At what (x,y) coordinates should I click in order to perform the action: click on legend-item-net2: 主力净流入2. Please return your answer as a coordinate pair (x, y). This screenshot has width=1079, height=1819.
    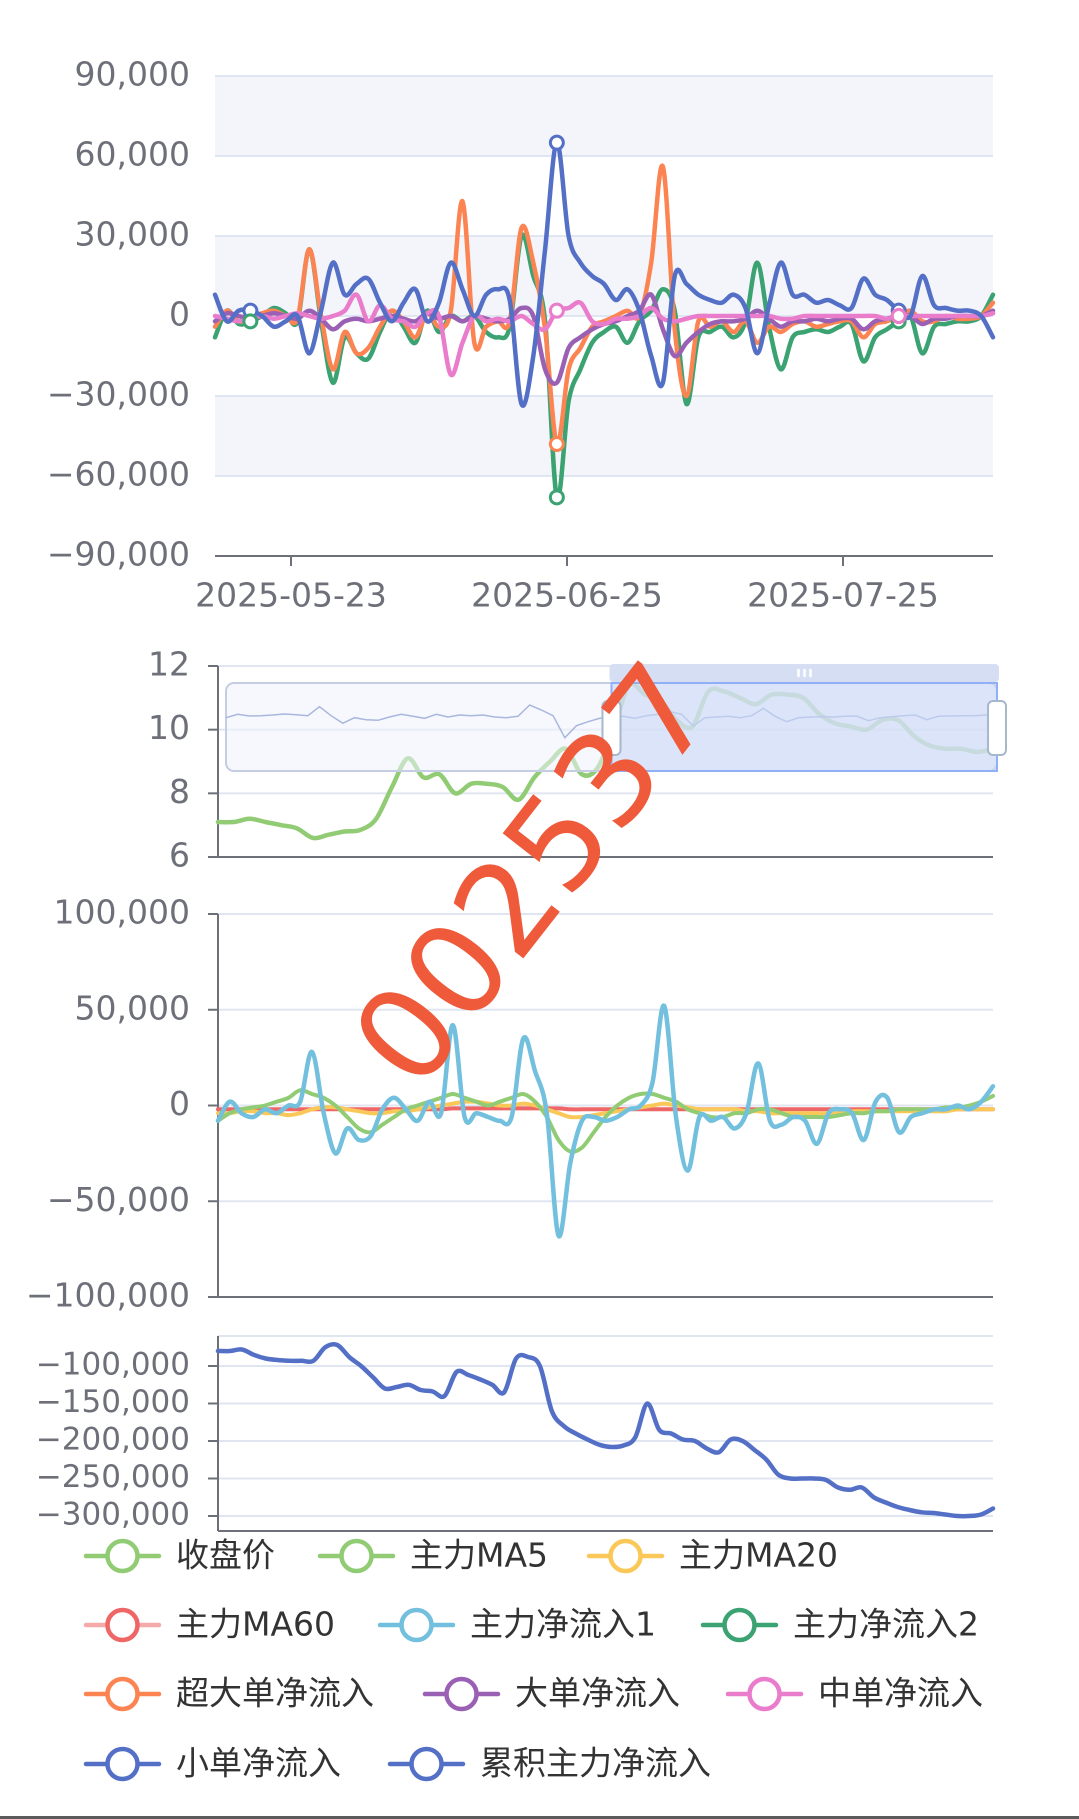
    Looking at the image, I should click on (839, 1624).